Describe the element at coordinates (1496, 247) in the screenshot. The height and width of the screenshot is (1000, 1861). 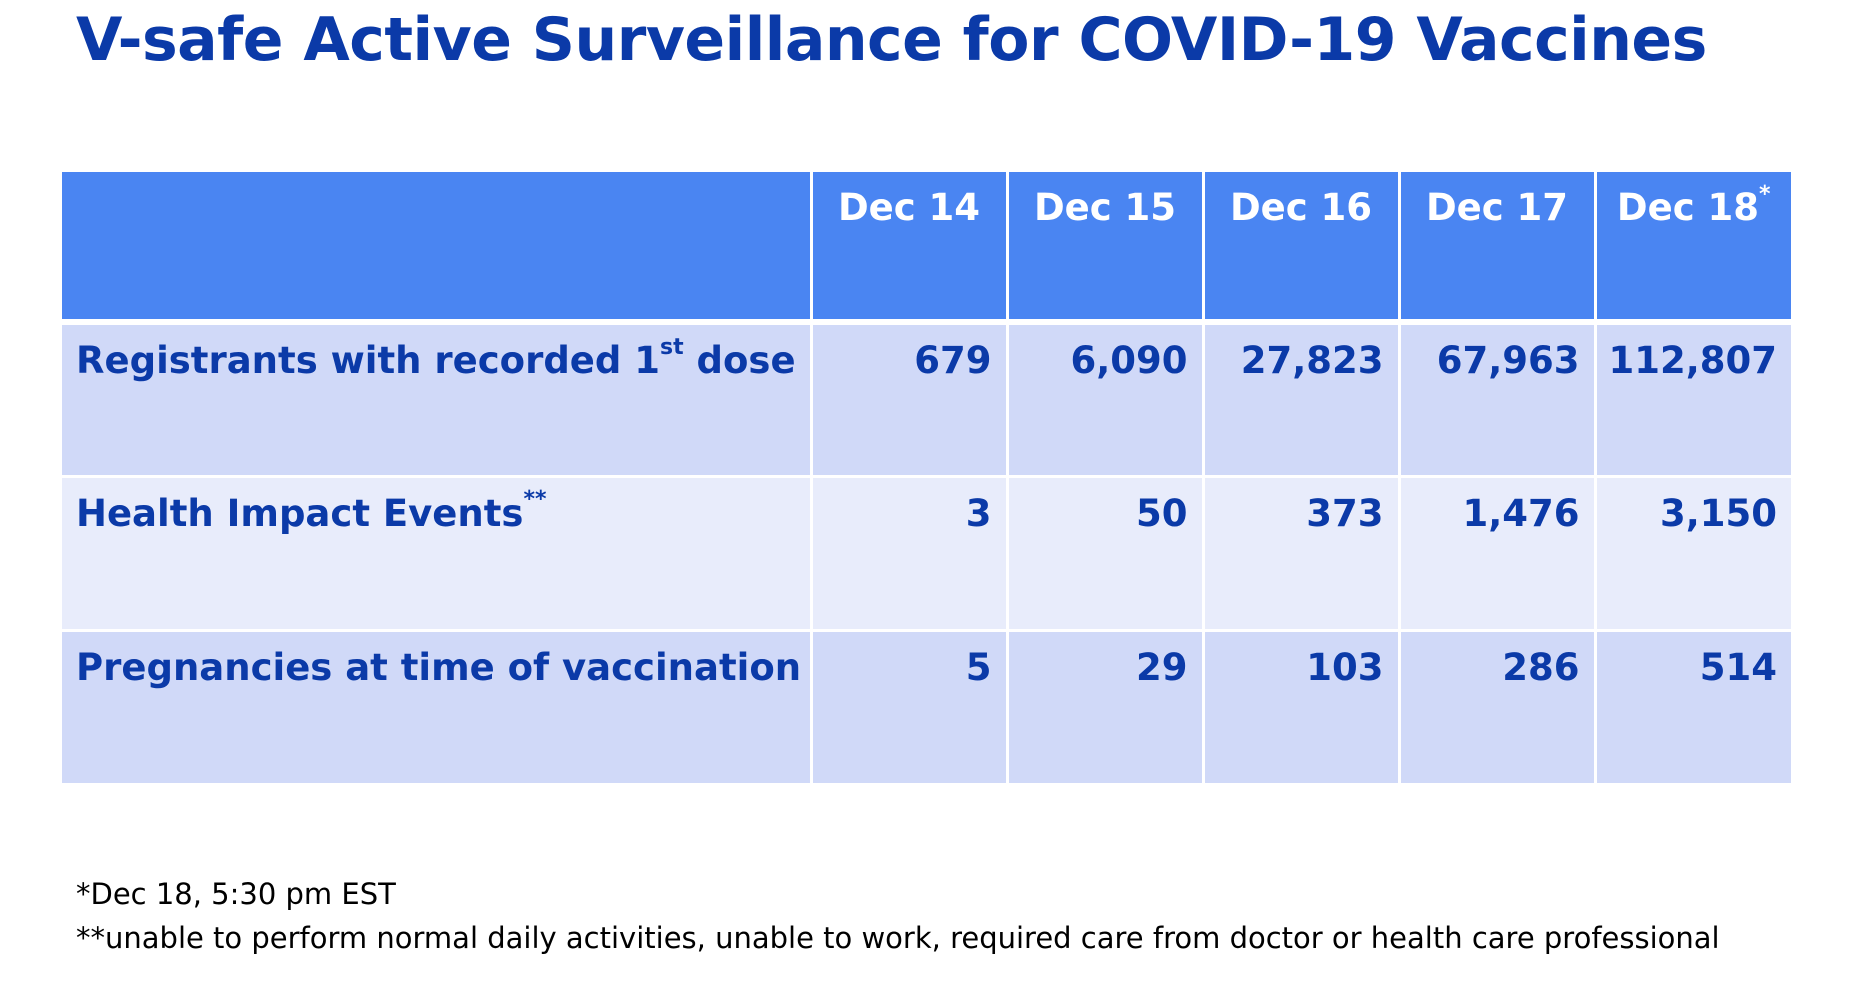
I see `column-header-dec-17: Dec 17` at that location.